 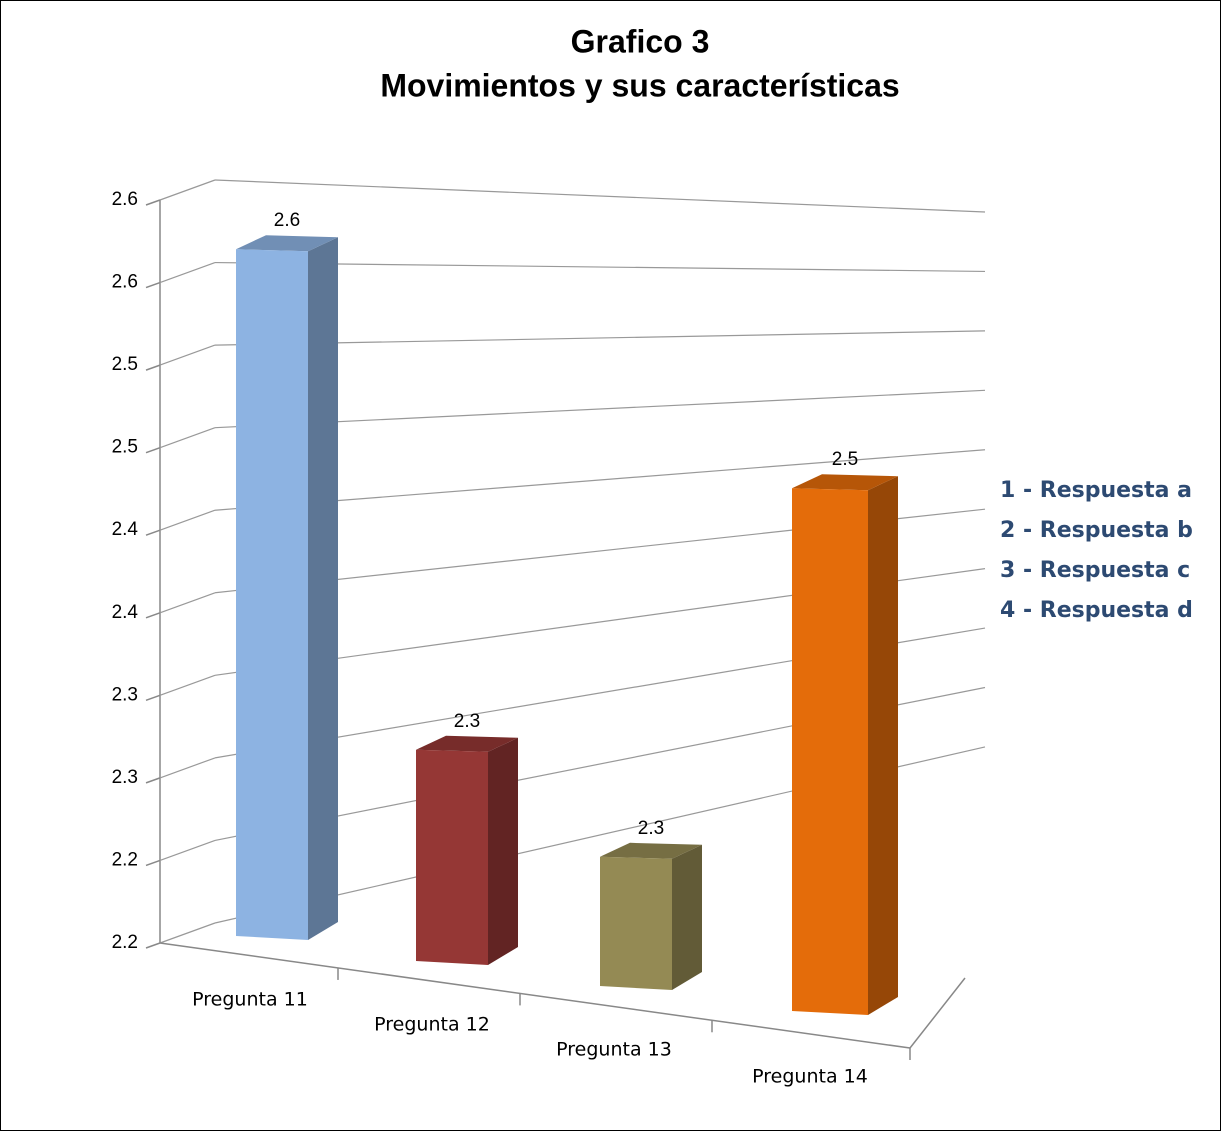 I want to click on x-tick-label: Pregunta 13, so click(x=614, y=1050).